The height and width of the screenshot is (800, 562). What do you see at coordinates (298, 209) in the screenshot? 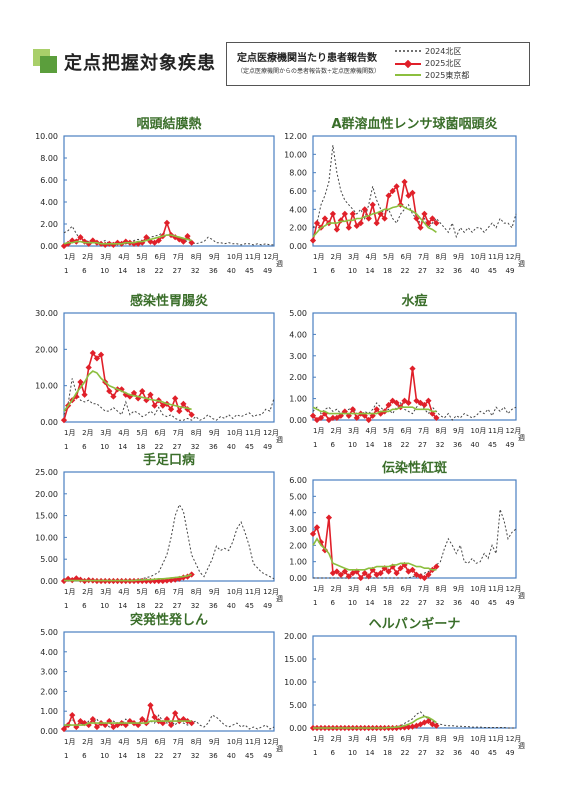
I see `y-tick-label: 4.00` at bounding box center [298, 209].